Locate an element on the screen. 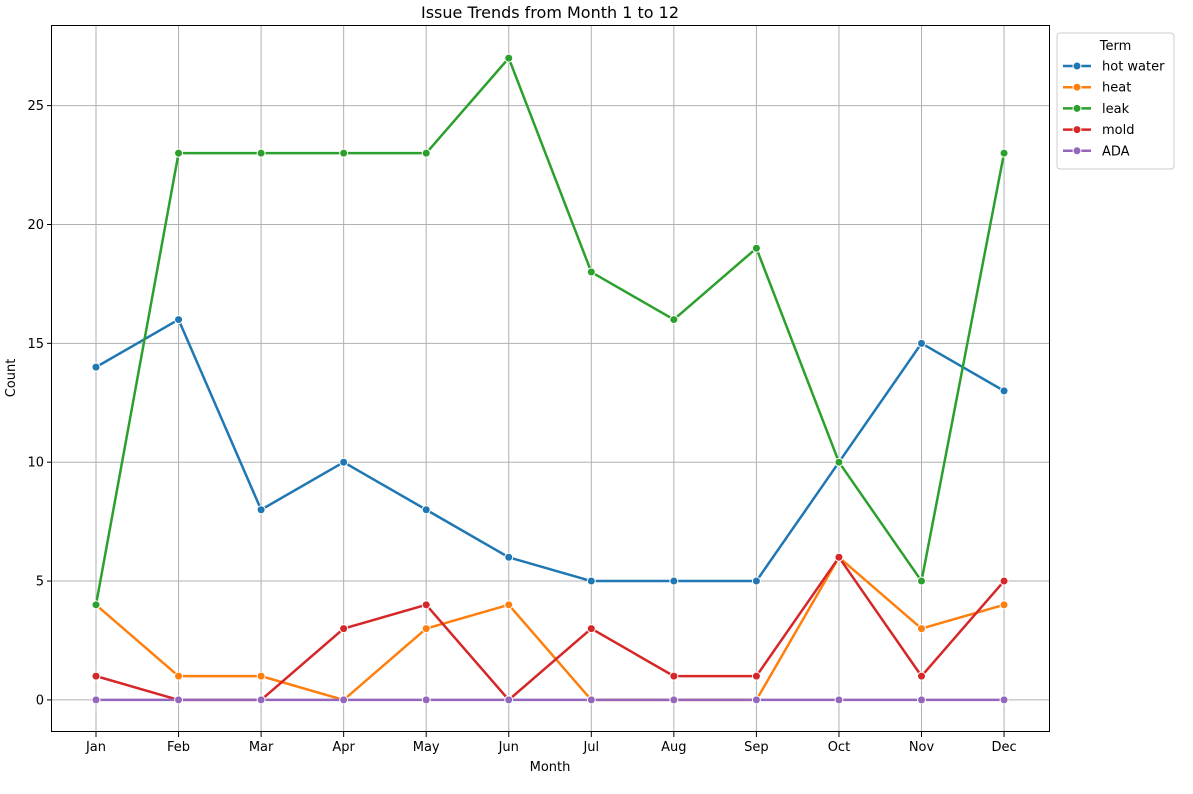 The height and width of the screenshot is (794, 1193). legend-entry: hot water is located at coordinates (1114, 67).